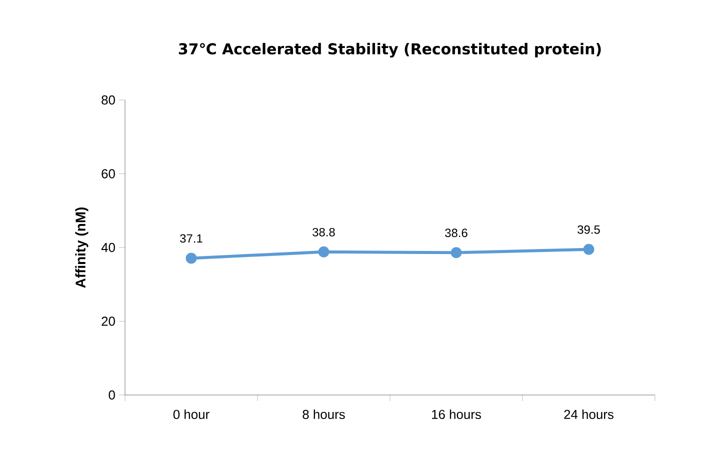 Image resolution: width=724 pixels, height=464 pixels. Describe the element at coordinates (323, 232) in the screenshot. I see `data-label: 38.8` at that location.